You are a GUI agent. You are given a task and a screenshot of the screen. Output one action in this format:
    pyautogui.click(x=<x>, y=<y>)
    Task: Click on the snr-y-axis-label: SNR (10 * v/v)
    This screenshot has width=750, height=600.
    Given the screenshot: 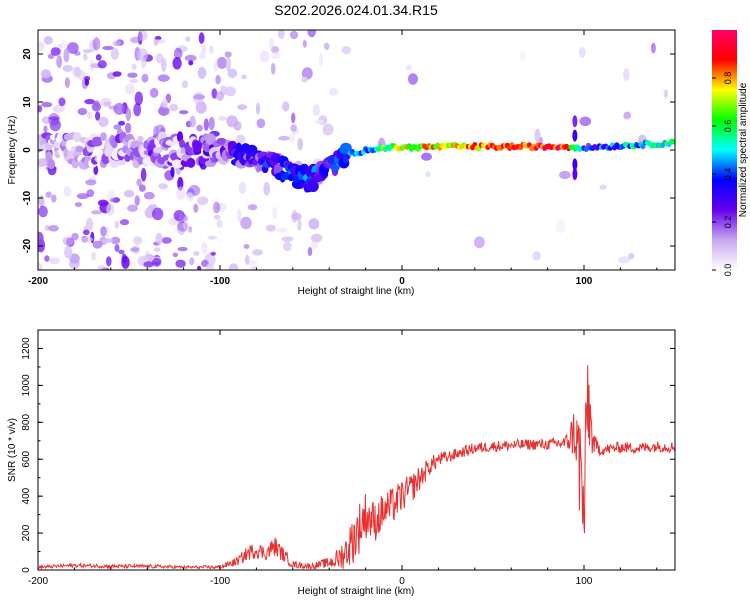 What is the action you would take?
    pyautogui.click(x=12, y=450)
    